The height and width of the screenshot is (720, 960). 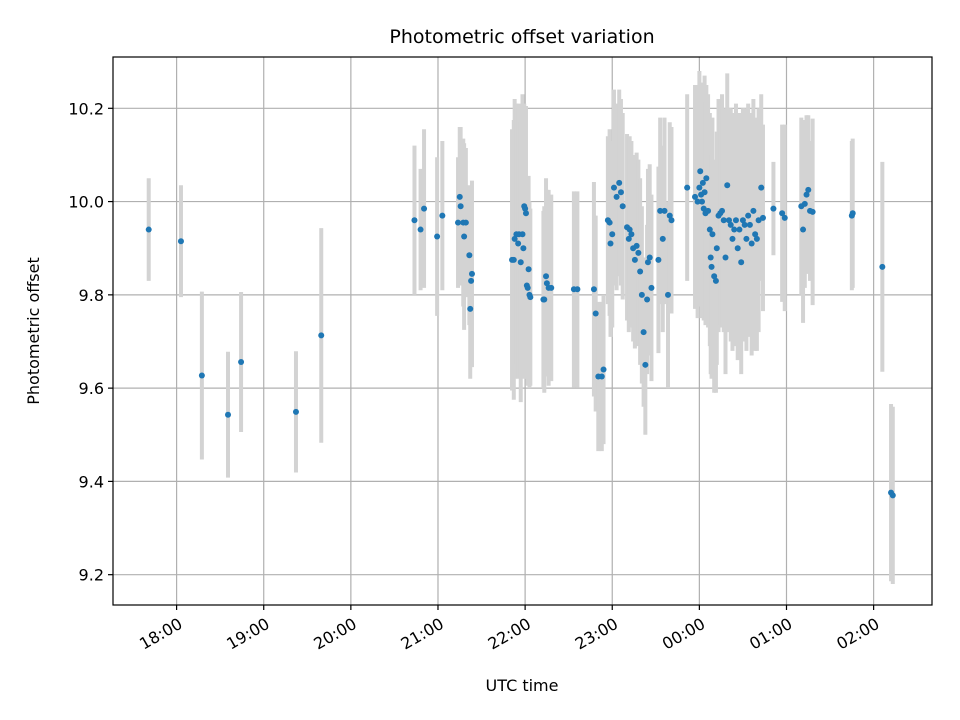 I want to click on x-tick-label: 19:00, so click(x=247, y=634).